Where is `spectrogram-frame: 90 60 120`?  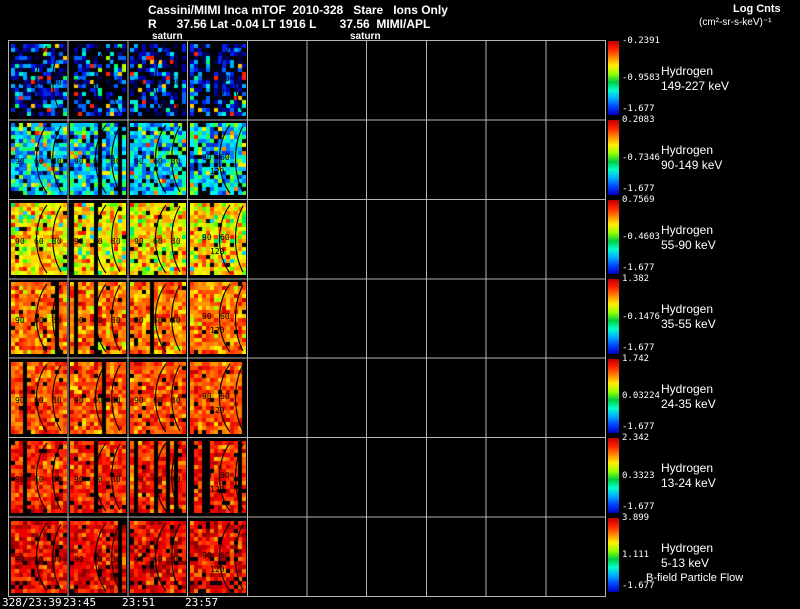
spectrogram-frame: 90 60 120 is located at coordinates (217, 159).